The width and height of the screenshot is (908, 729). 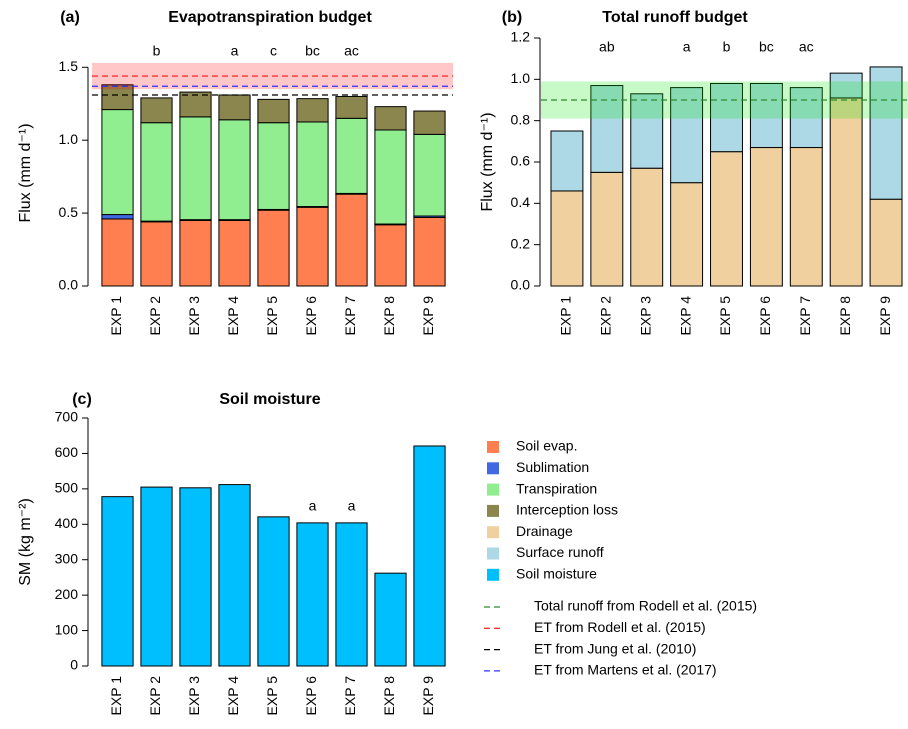 What do you see at coordinates (67, 523) in the screenshot?
I see `y-tick-label: 400` at bounding box center [67, 523].